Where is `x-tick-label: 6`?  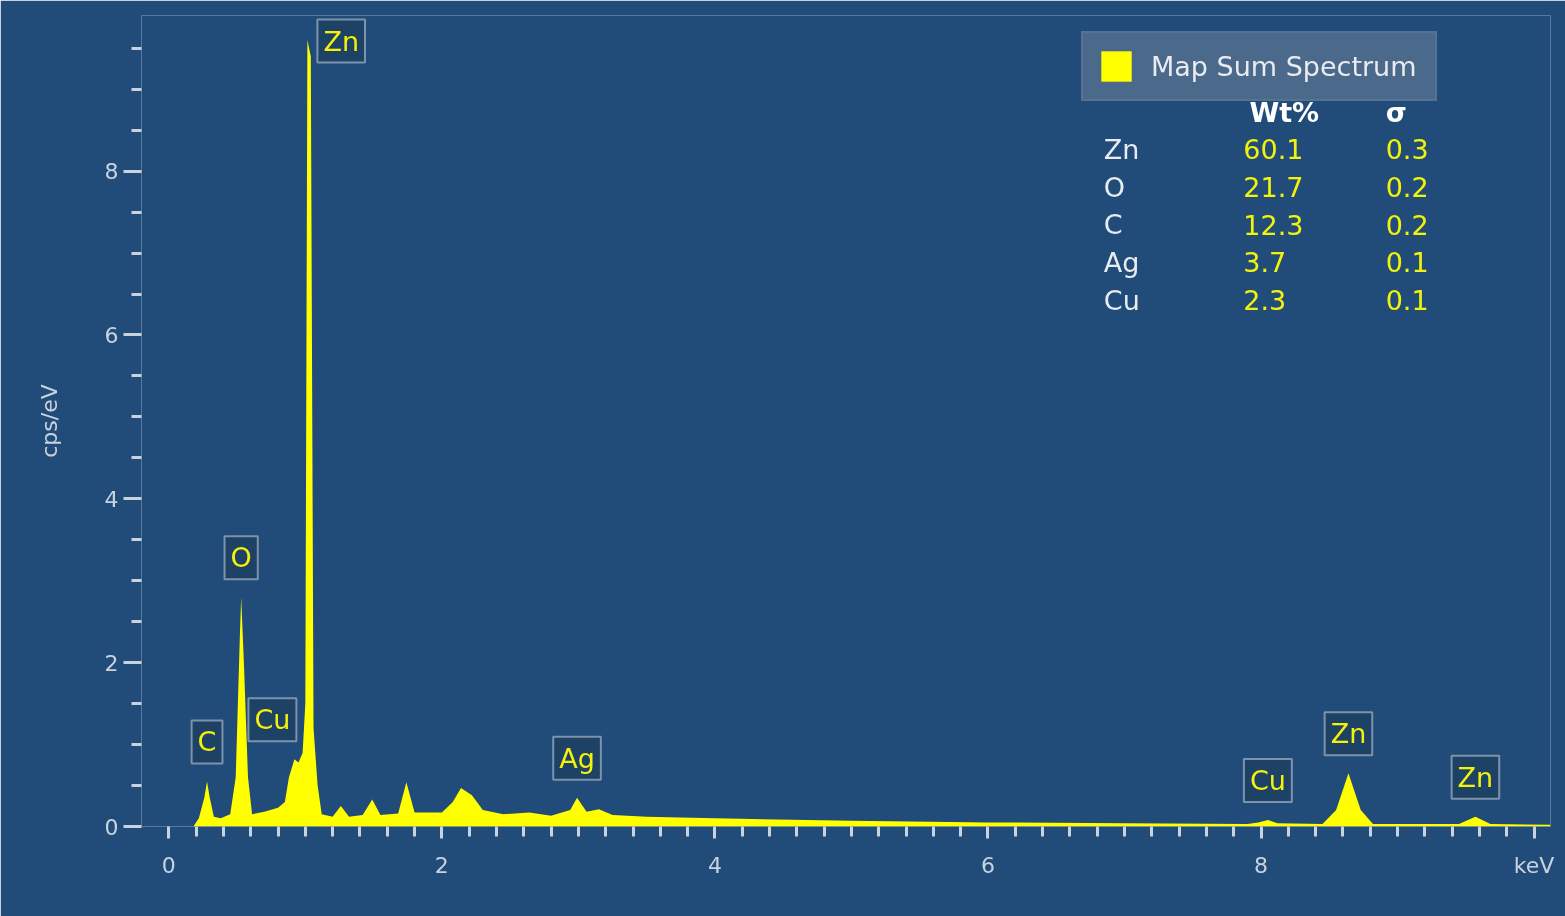
x-tick-label: 6 is located at coordinates (987, 865).